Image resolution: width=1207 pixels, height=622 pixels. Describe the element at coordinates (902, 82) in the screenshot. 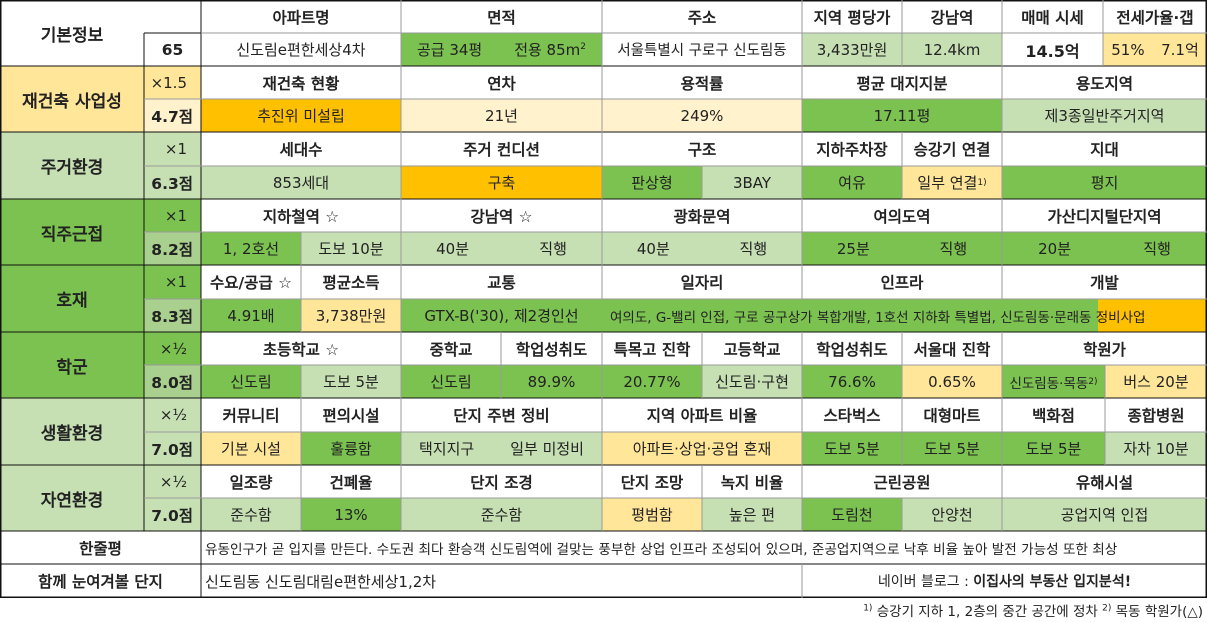

I see `header-land-share: 평균 대지지분` at that location.